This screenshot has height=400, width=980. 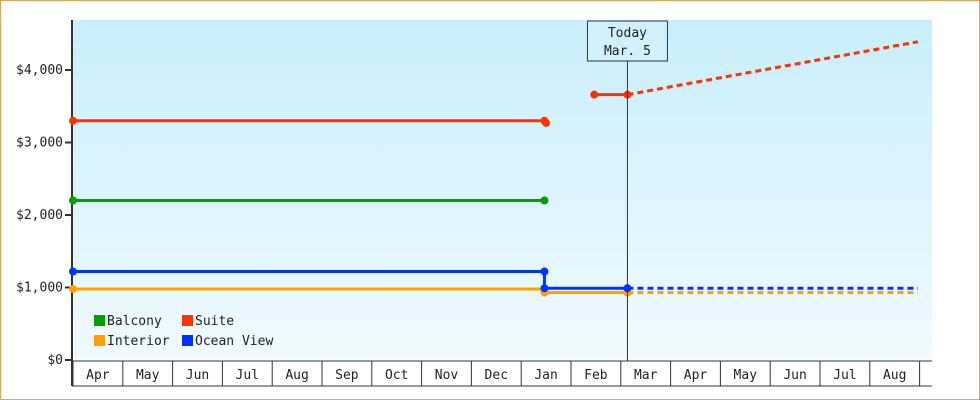 What do you see at coordinates (496, 375) in the screenshot?
I see `x-tick-label: Dec` at bounding box center [496, 375].